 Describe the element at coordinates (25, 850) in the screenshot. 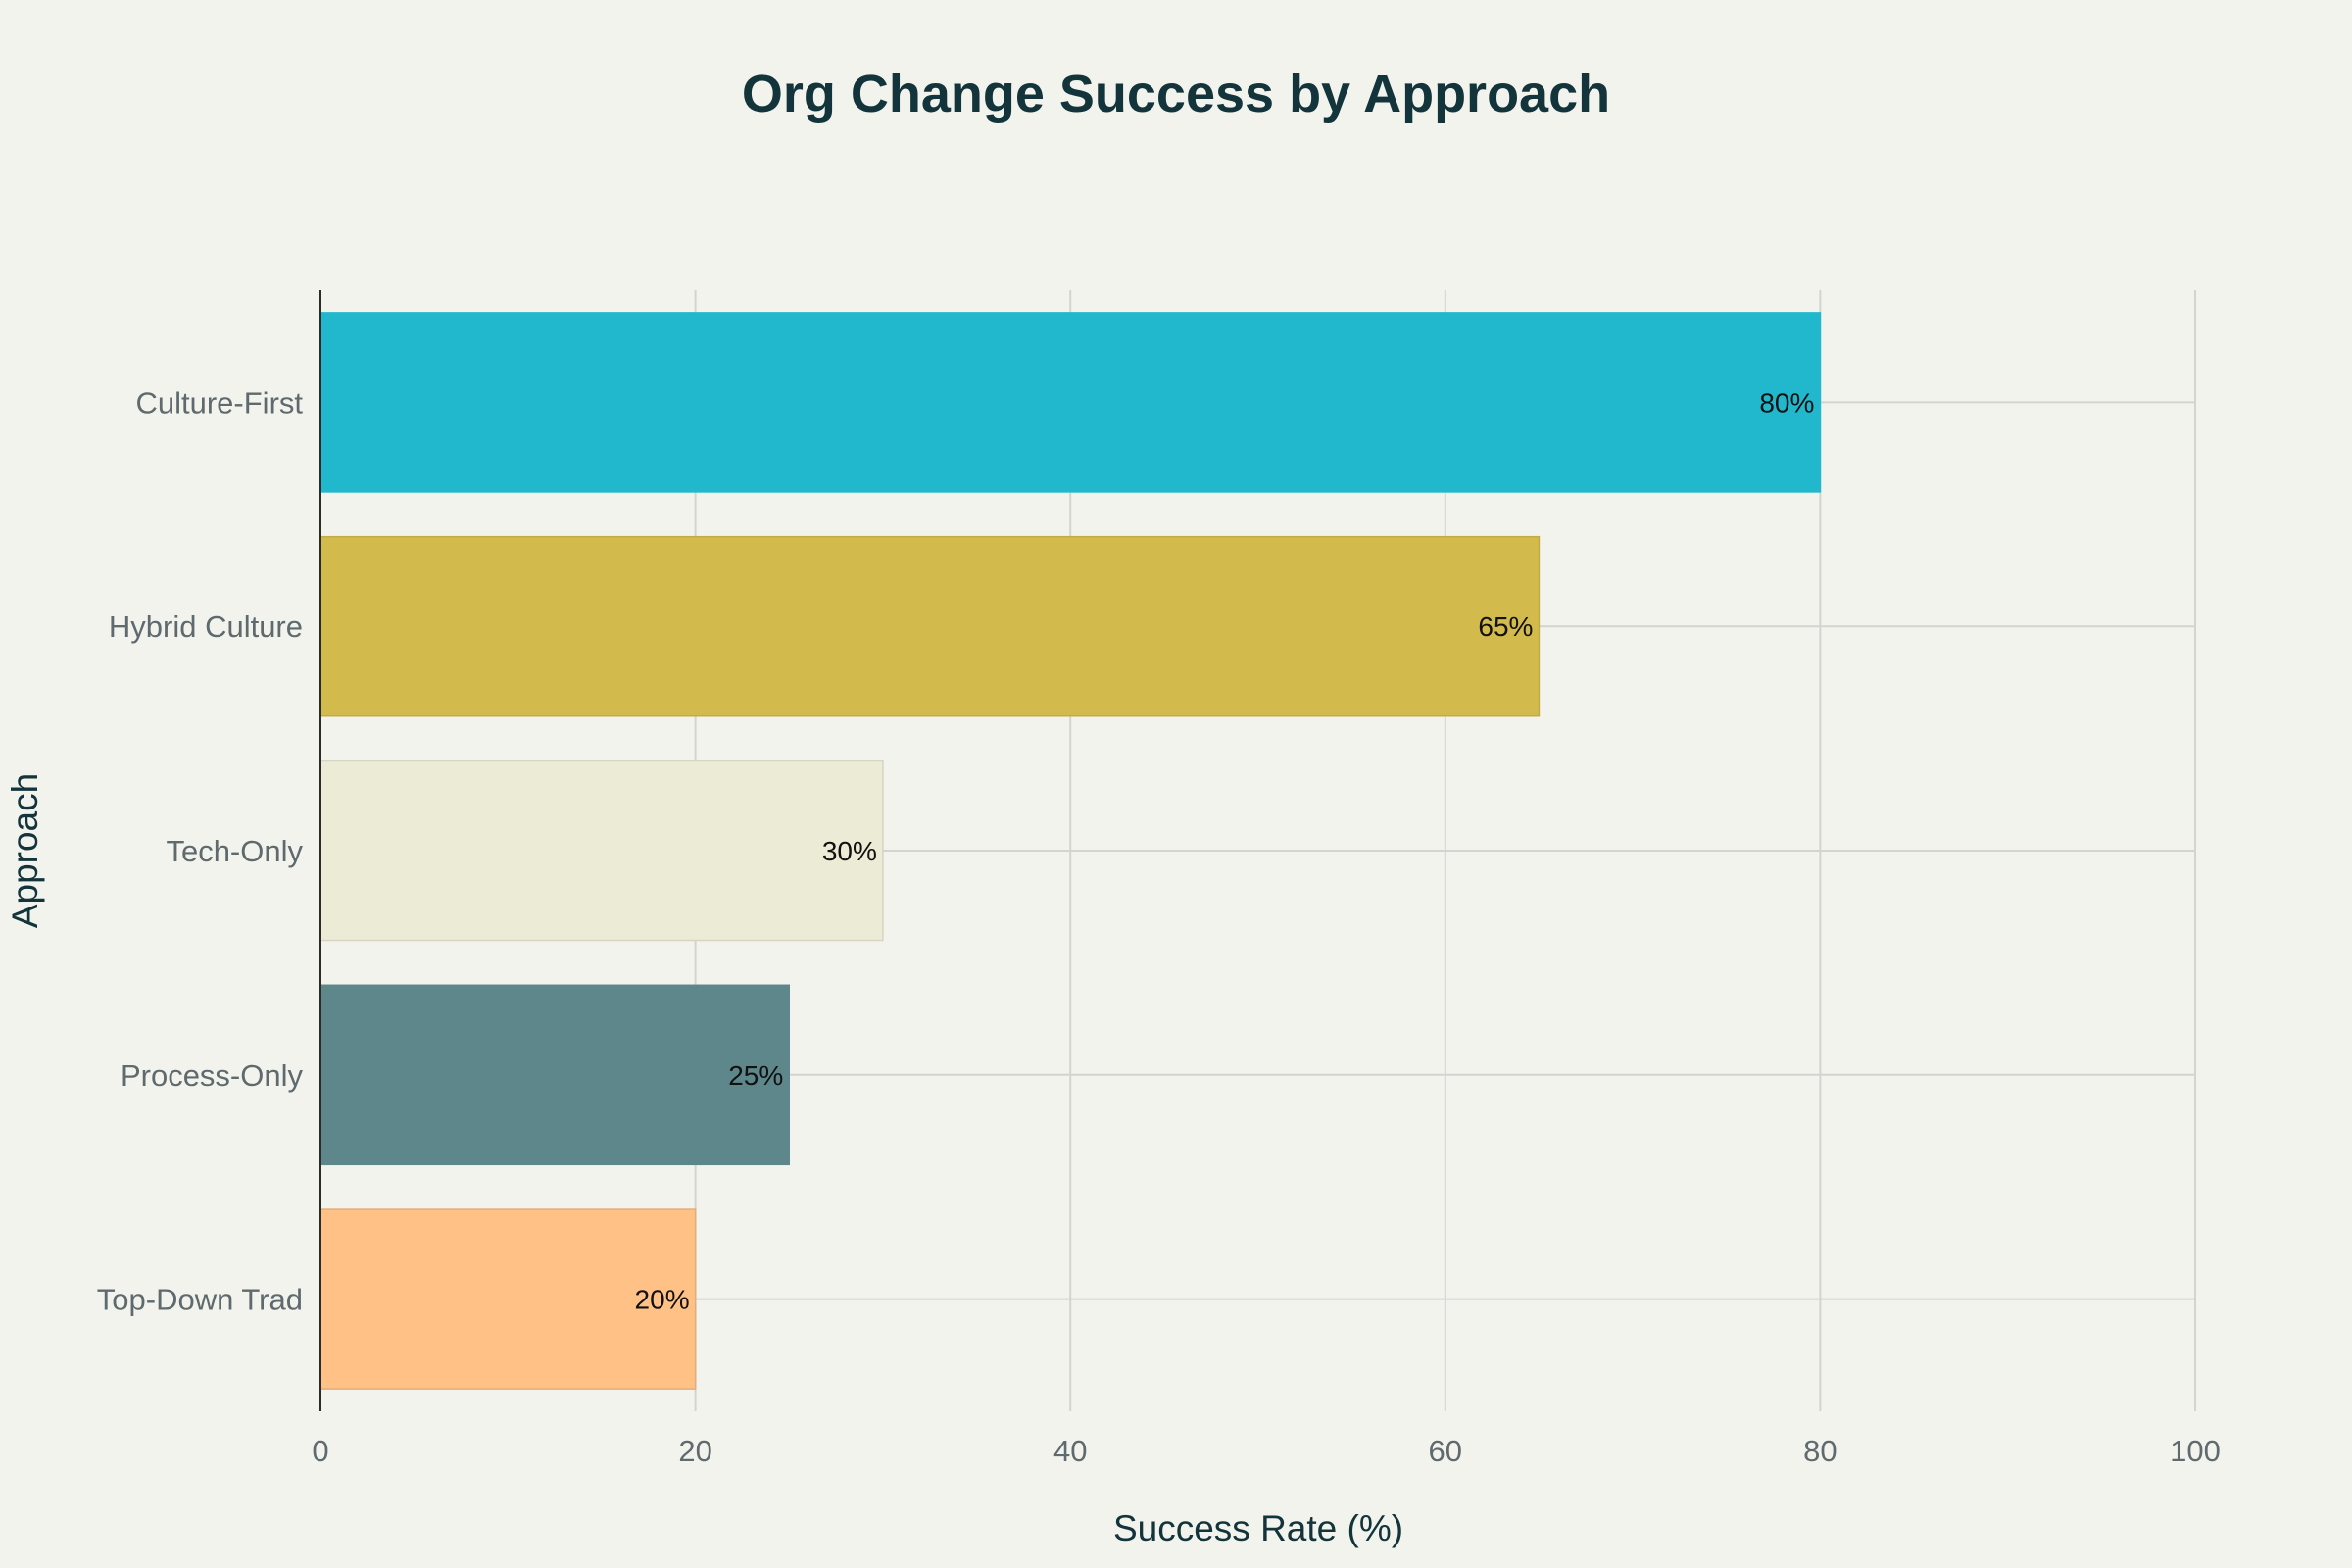

I see `y-axis-title: Approach` at that location.